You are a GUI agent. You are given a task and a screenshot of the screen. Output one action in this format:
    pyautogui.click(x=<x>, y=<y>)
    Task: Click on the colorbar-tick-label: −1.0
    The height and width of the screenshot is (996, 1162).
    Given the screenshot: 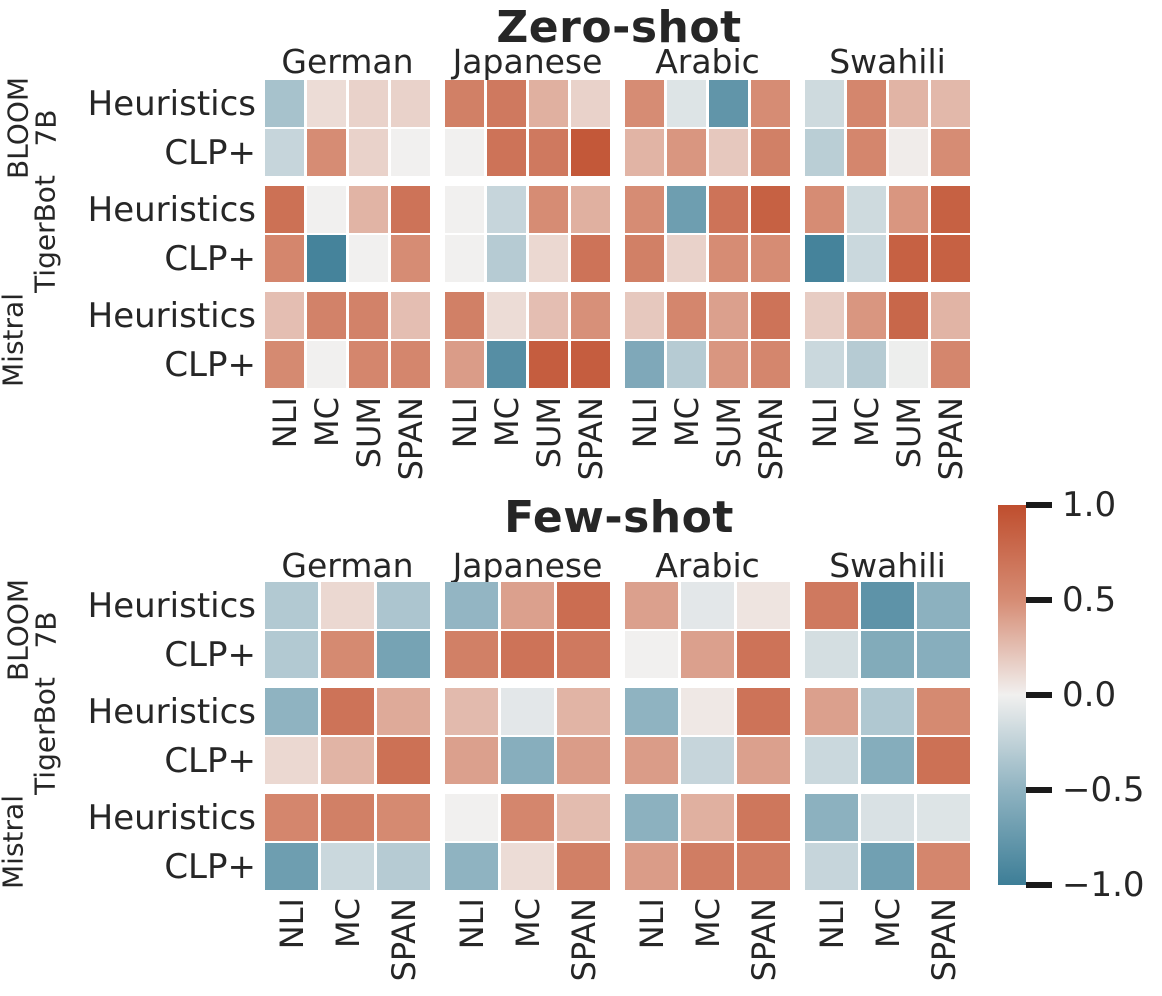 What is the action you would take?
    pyautogui.click(x=1103, y=885)
    